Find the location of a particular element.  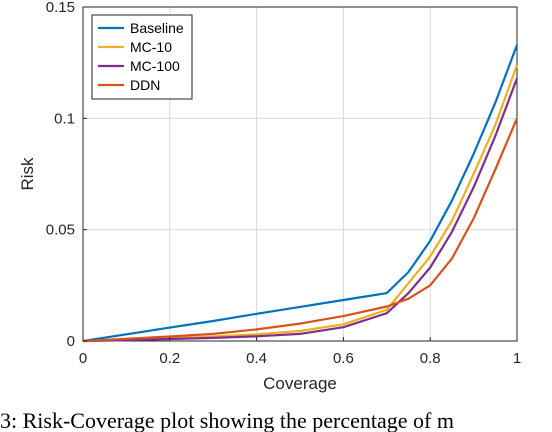

x-tick-label: 0.8 is located at coordinates (430, 358).